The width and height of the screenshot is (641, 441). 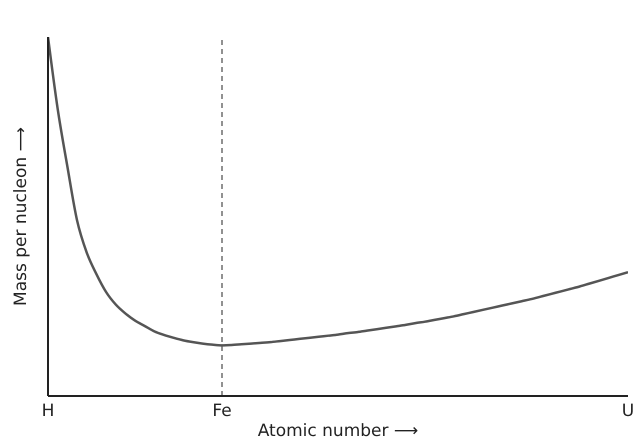 I want to click on x-tick-label: U, so click(x=628, y=411).